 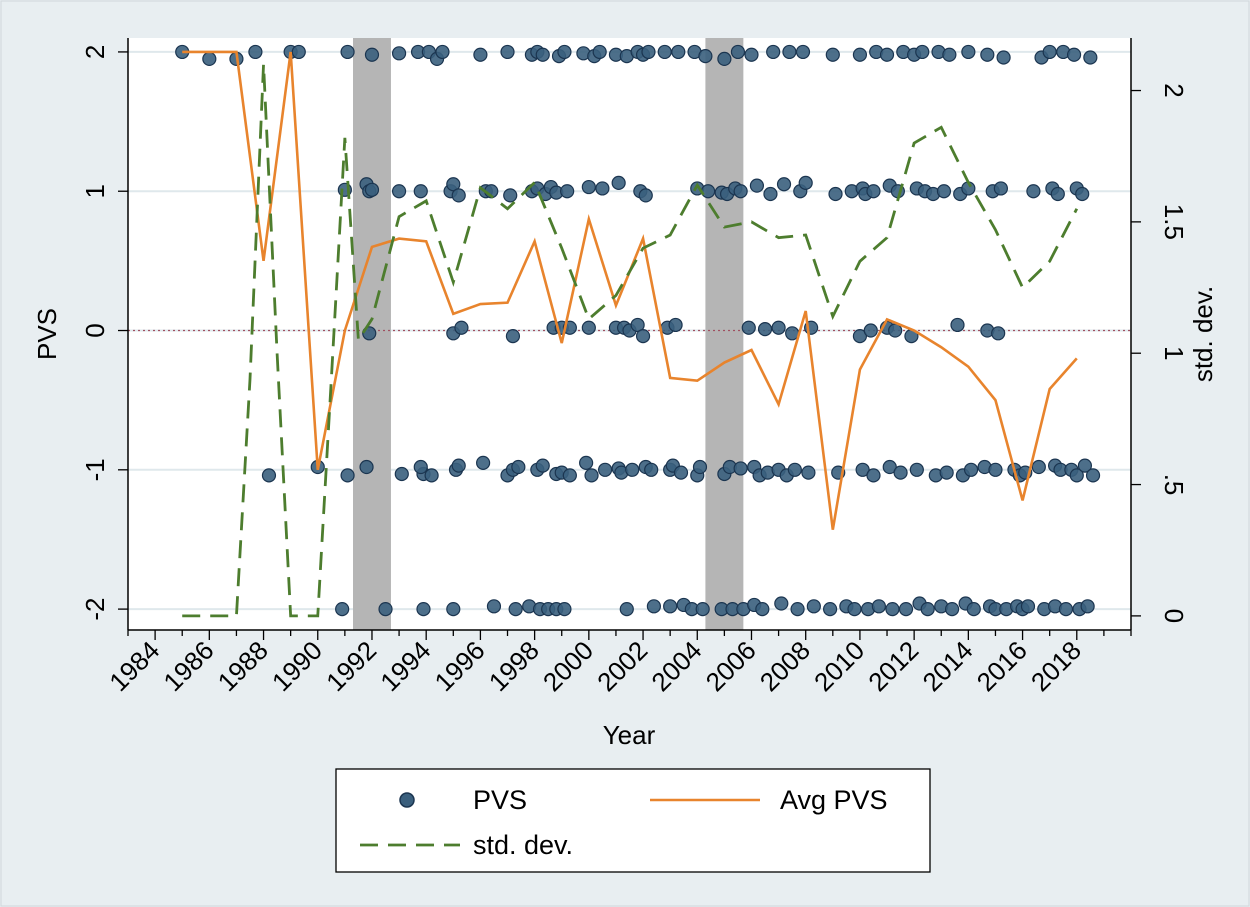 I want to click on y-tick-label: 1, so click(x=95, y=191).